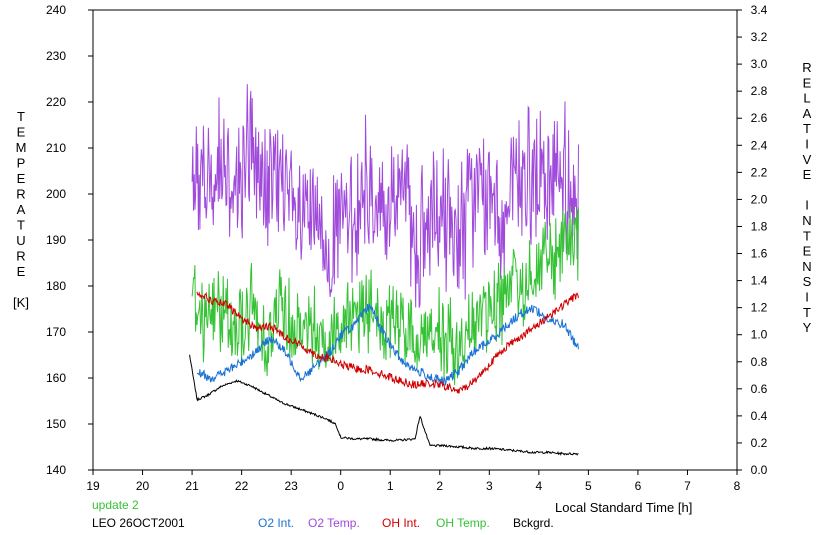  Describe the element at coordinates (413, 481) in the screenshot. I see `x-axis: 19 20 21 22 23 0 1 2 3 4 5 6 7 8` at that location.